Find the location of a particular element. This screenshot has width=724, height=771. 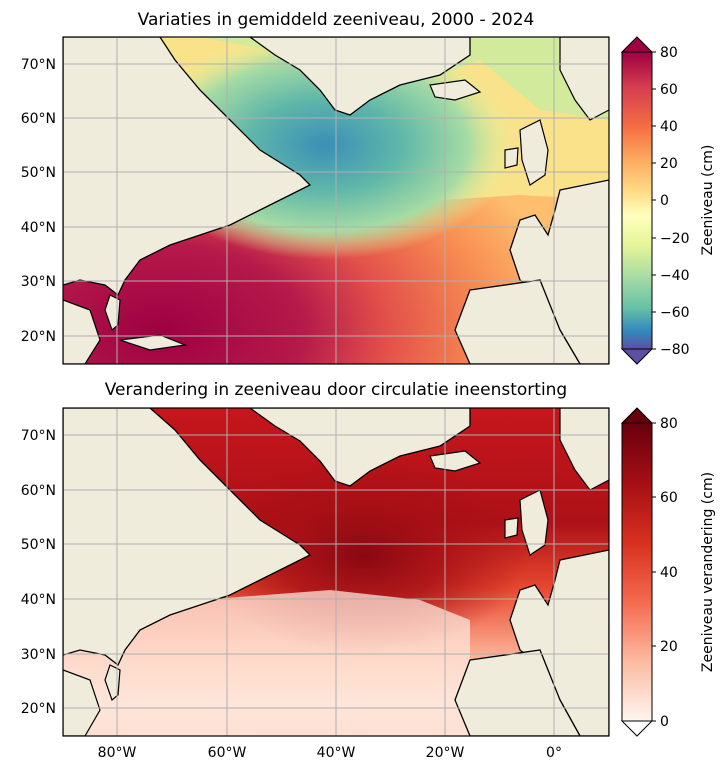

bottom-colorbar-tick: 60 is located at coordinates (669, 498).